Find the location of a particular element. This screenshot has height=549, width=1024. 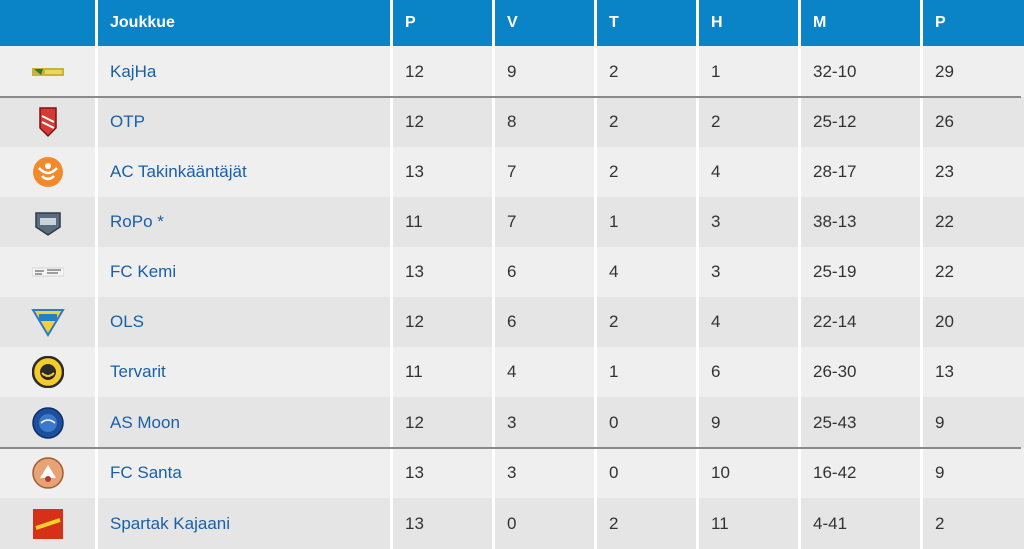

table-row: FC Santa 13 3 0 10 16-42 9 is located at coordinates (512, 473).